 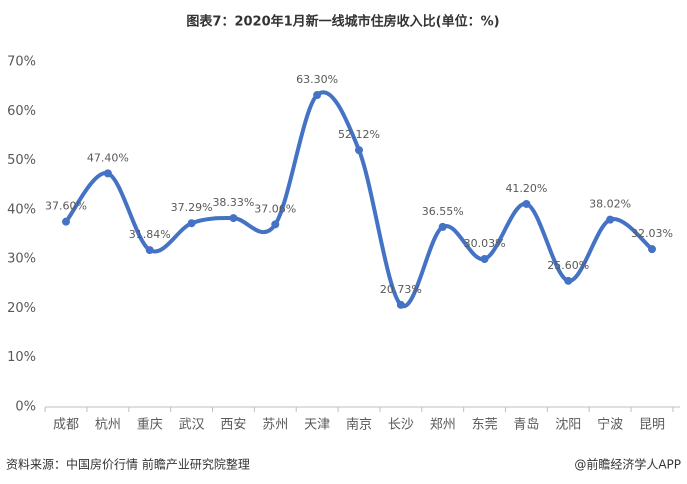 I want to click on y-tick-label: 40%, so click(x=21, y=209).